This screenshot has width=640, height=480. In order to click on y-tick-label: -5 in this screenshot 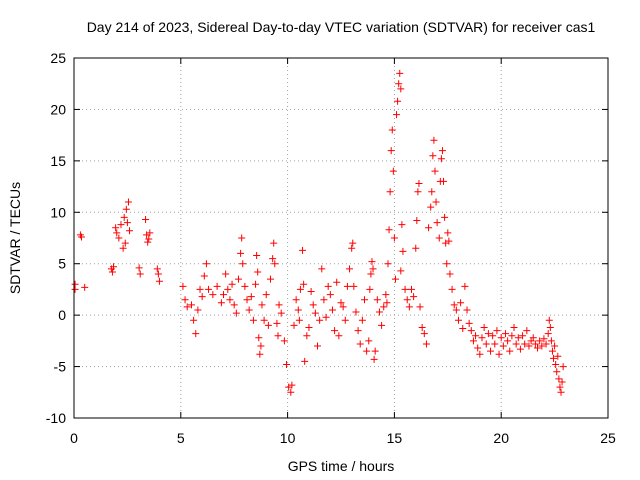, I will do `click(60, 367)`.